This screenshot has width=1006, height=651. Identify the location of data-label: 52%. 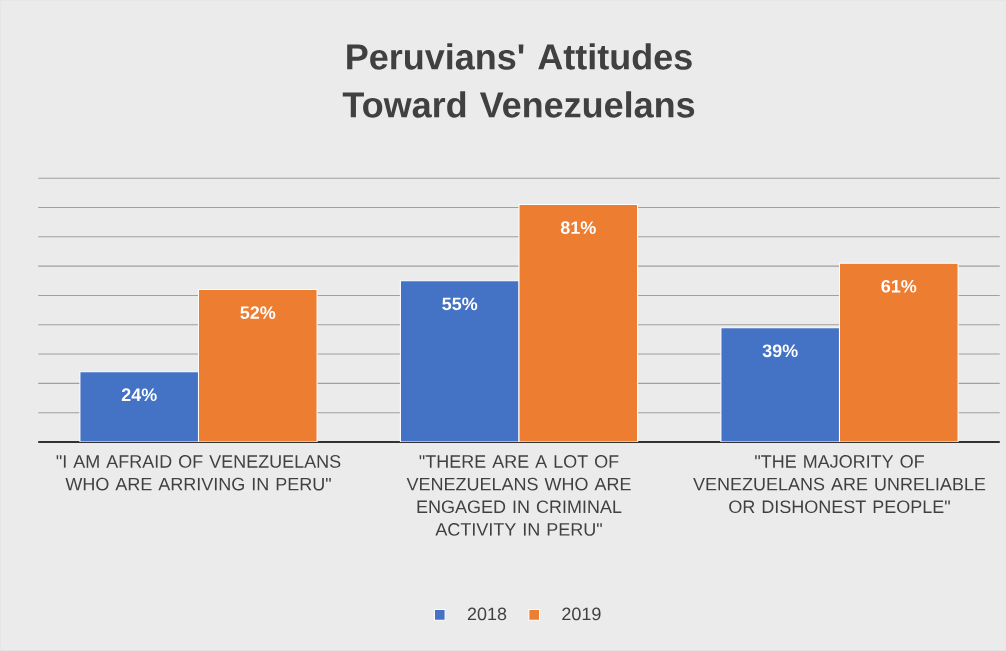
(258, 312).